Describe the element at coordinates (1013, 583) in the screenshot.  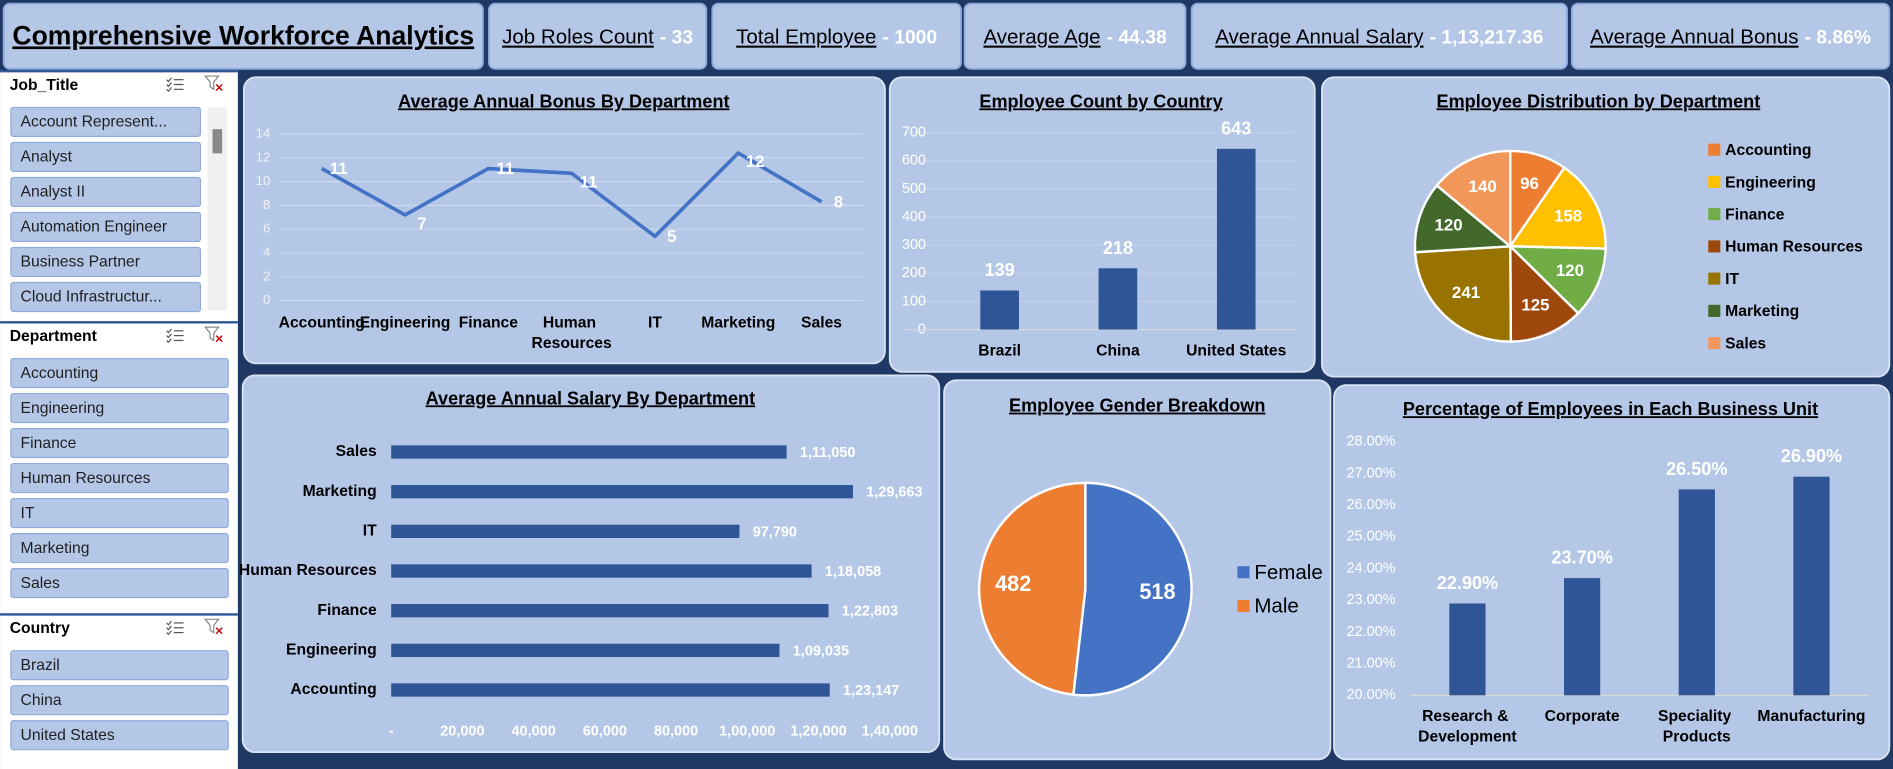
I see `data-label: 482` at that location.